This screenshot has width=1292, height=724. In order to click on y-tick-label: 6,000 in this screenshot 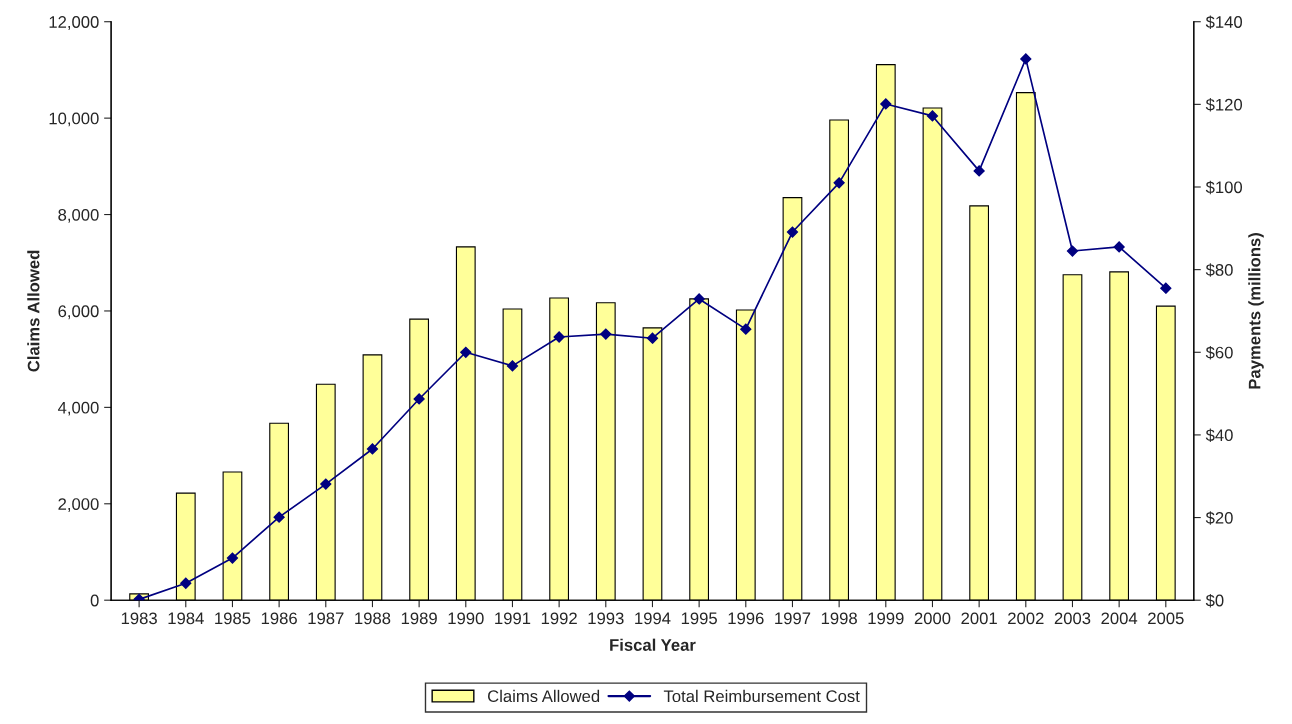, I will do `click(78, 312)`.